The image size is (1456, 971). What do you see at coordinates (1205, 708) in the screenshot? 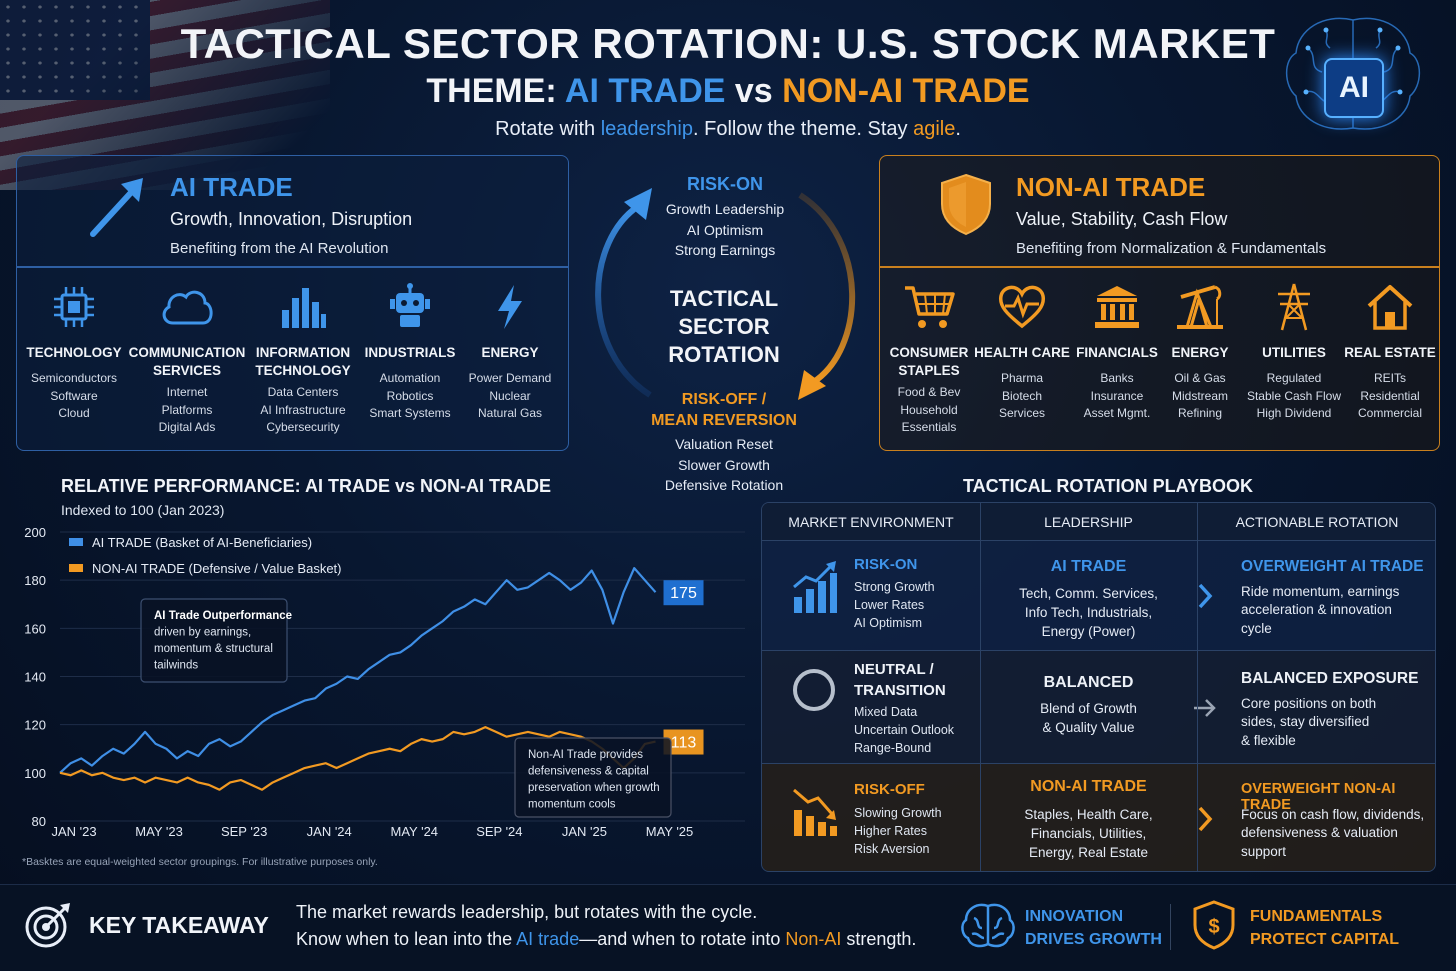
I see `arrow-right-icon` at bounding box center [1205, 708].